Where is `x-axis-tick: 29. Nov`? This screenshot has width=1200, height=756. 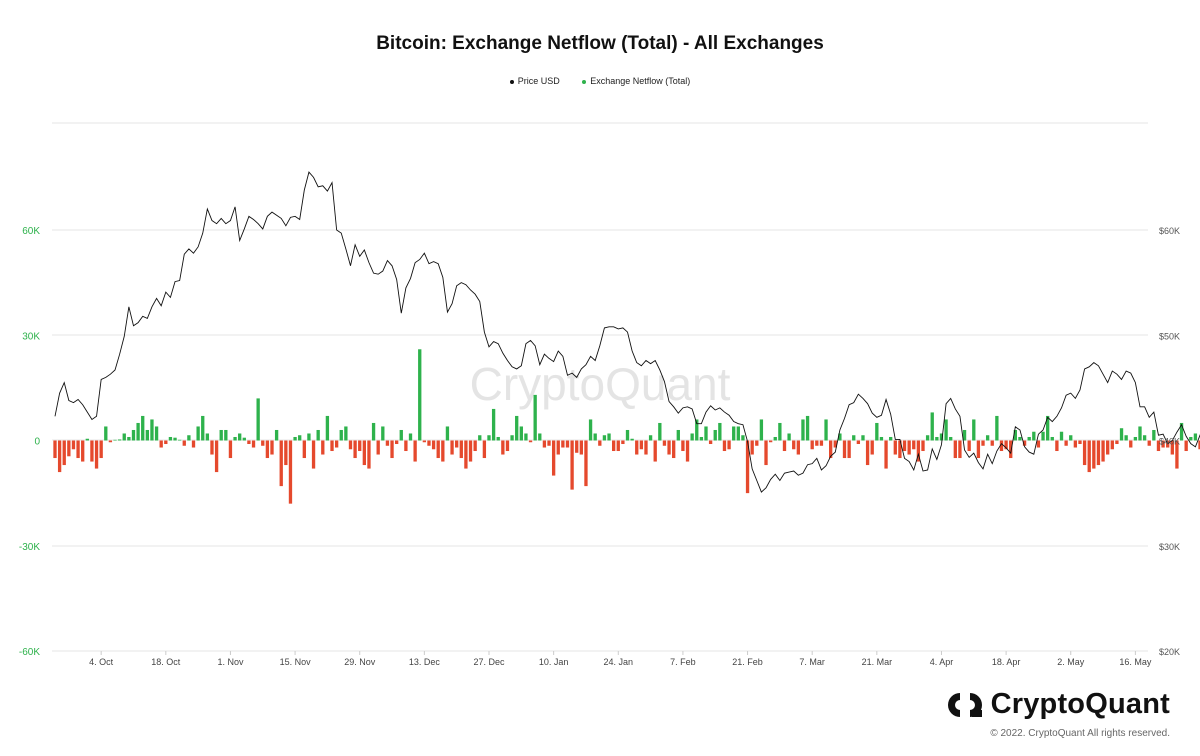
x-axis-tick: 29. Nov is located at coordinates (360, 662).